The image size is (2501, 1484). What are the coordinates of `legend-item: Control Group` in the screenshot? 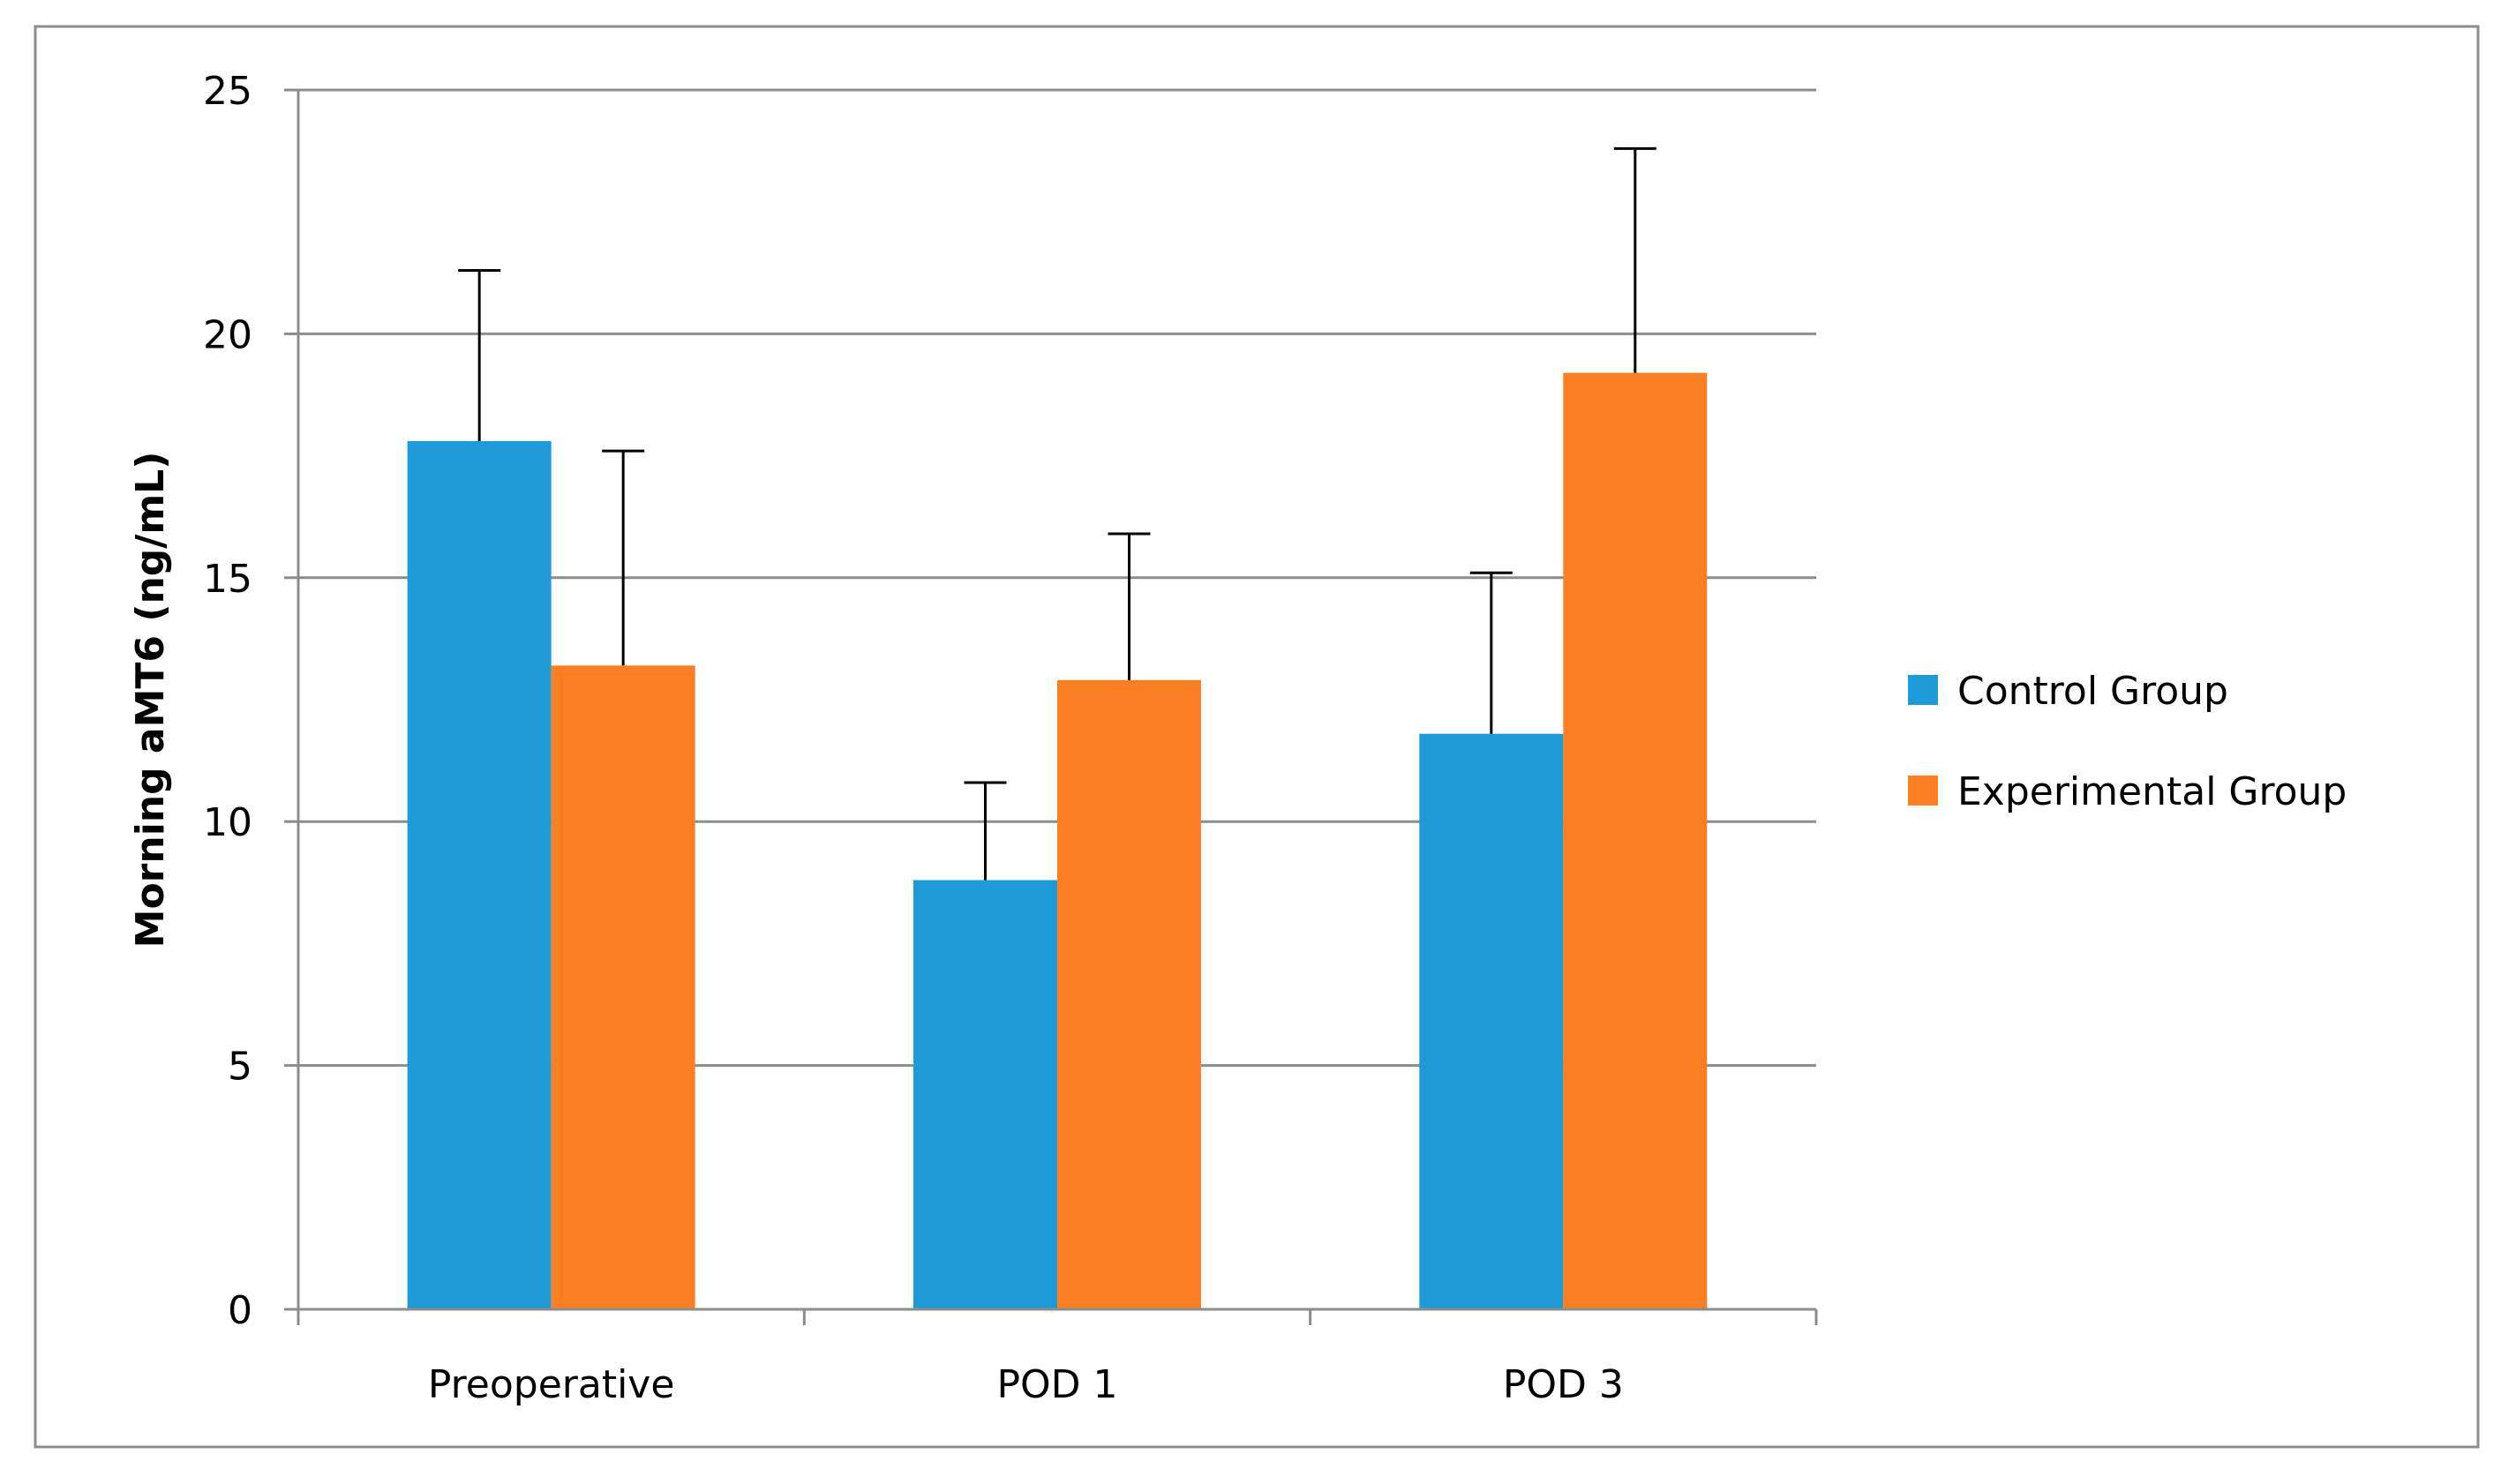 It's located at (2068, 691).